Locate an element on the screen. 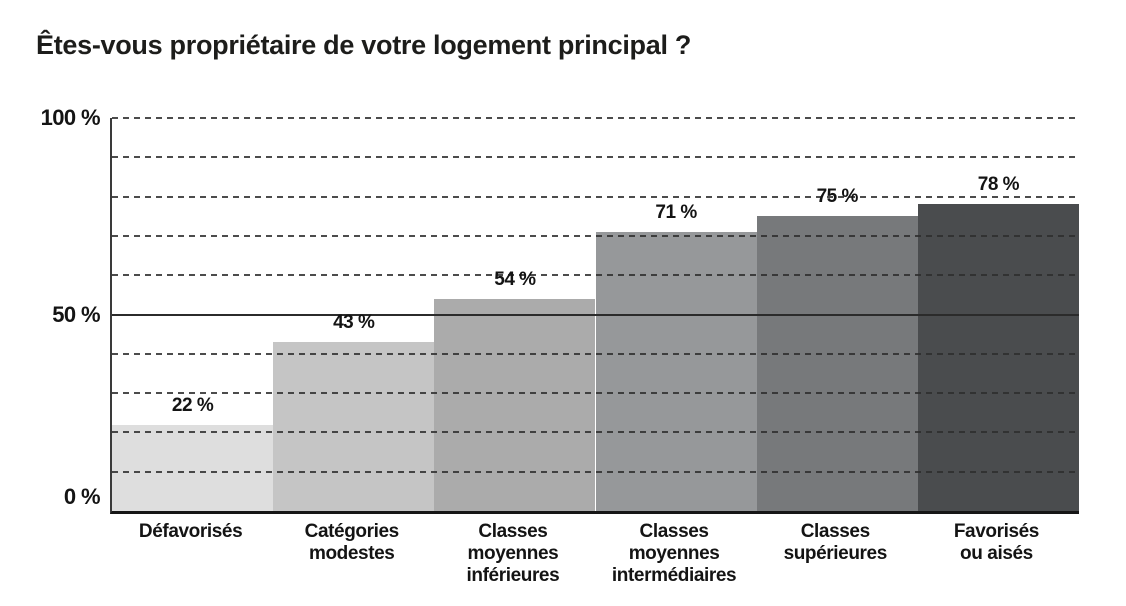  y-axis-tick: 100 % is located at coordinates (70, 117).